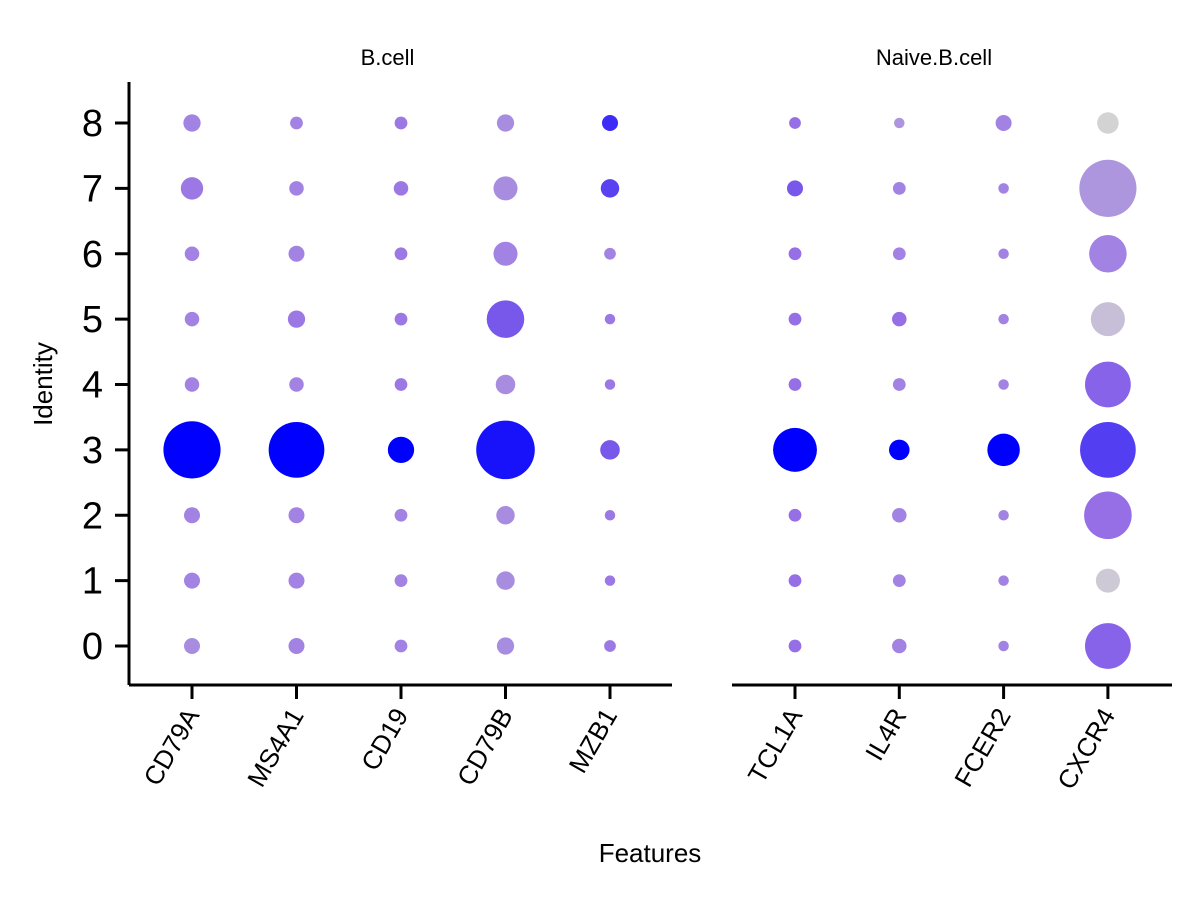 The height and width of the screenshot is (900, 1200). I want to click on facet-title: B.cell, so click(388, 57).